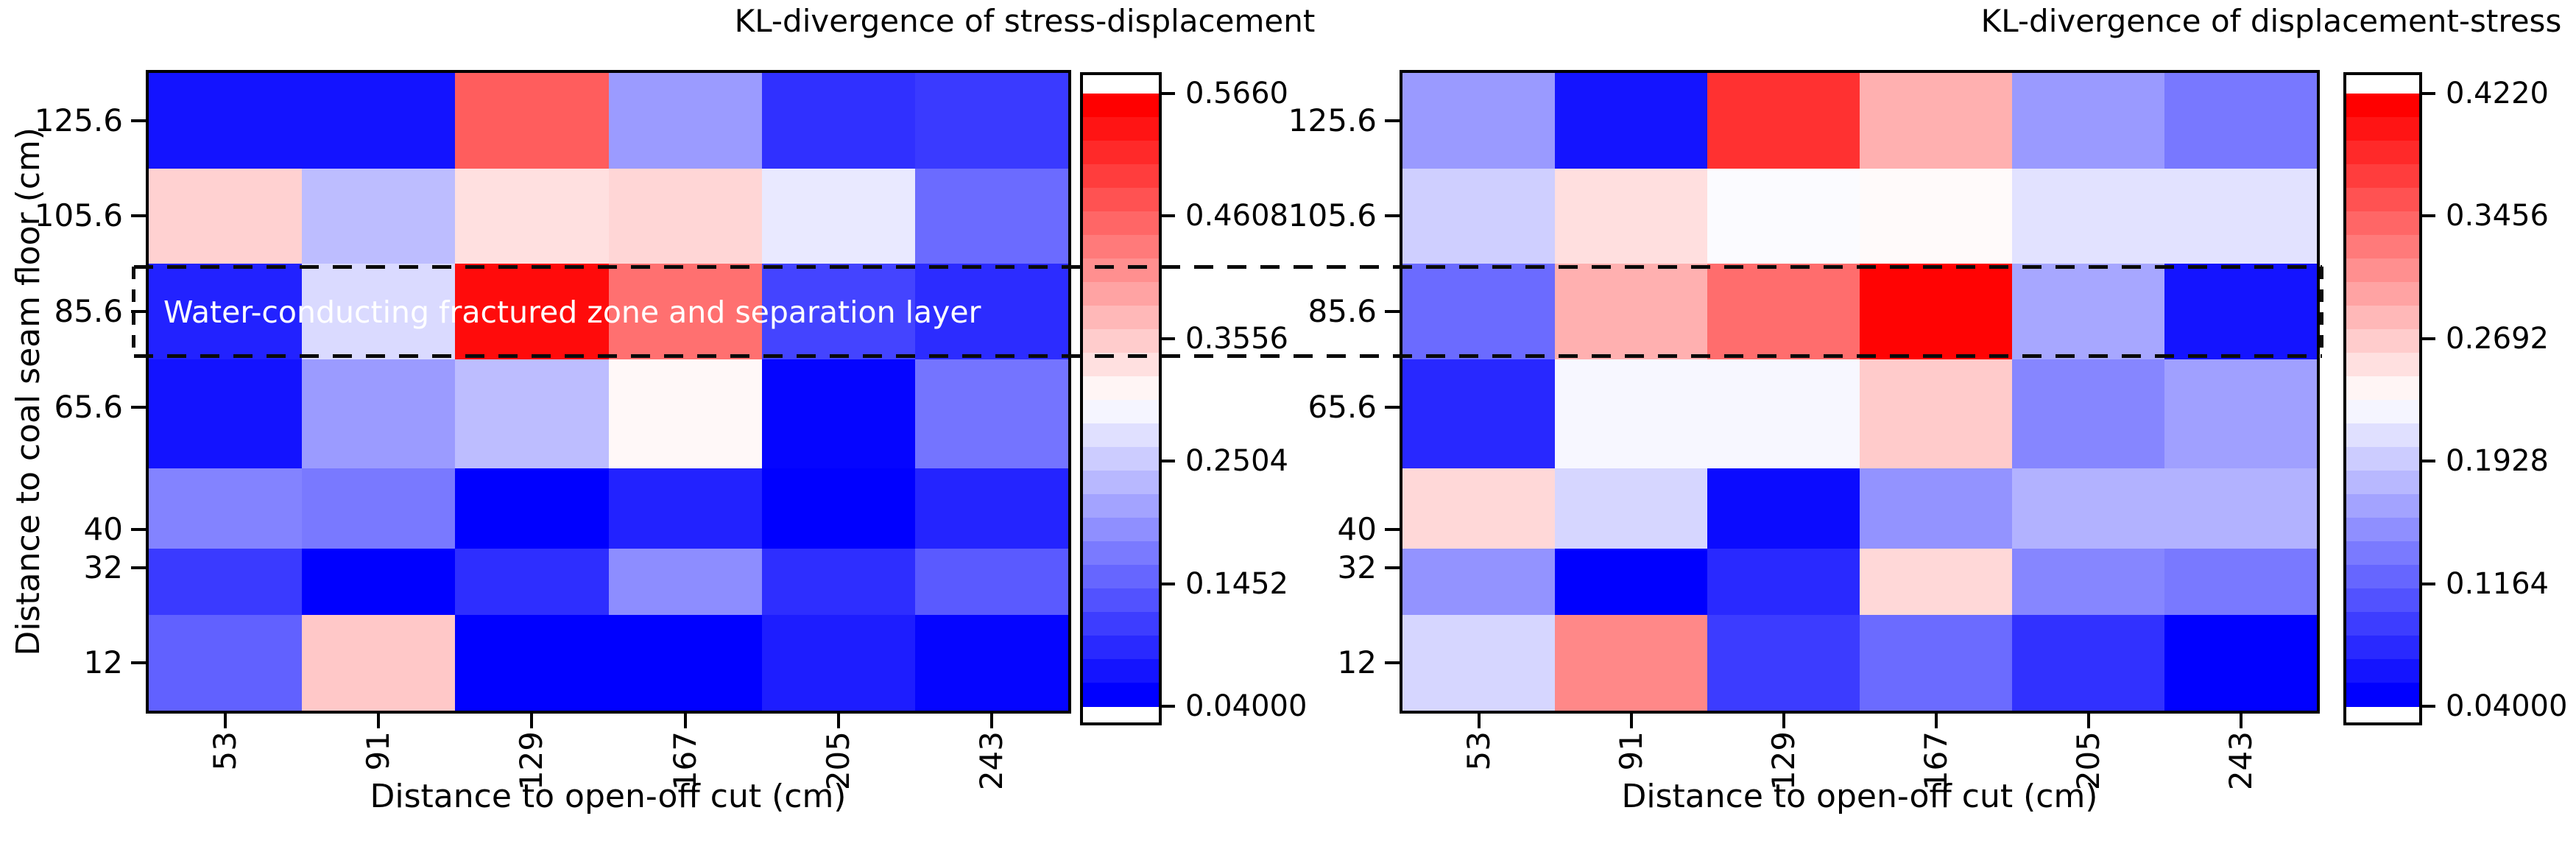 This screenshot has width=2576, height=841. What do you see at coordinates (991, 216) in the screenshot?
I see `heatmap-0-cell-r1c5` at bounding box center [991, 216].